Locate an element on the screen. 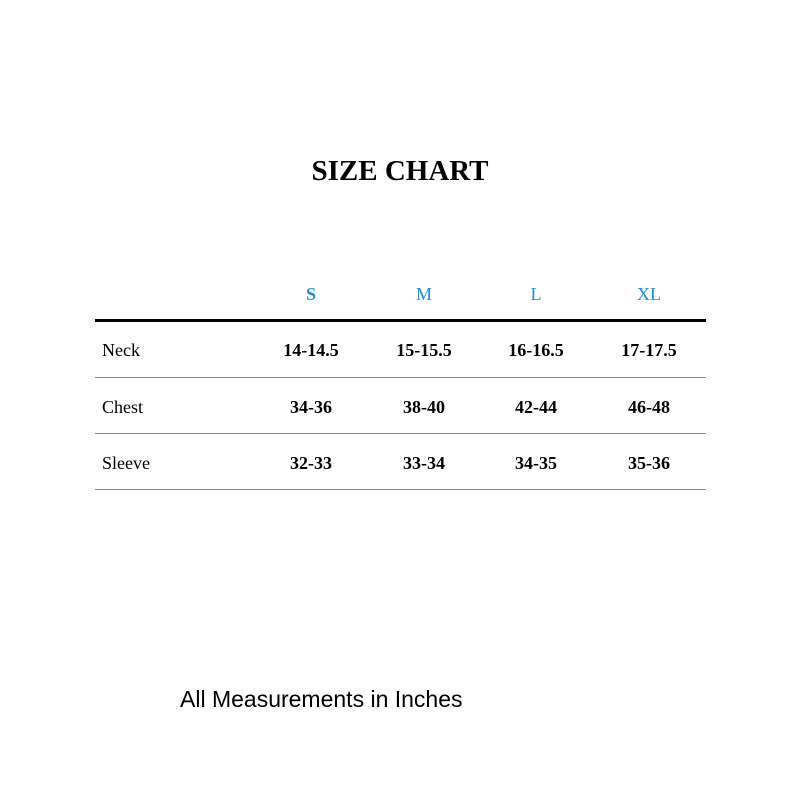 The height and width of the screenshot is (800, 800). cell: 38-40 is located at coordinates (424, 407).